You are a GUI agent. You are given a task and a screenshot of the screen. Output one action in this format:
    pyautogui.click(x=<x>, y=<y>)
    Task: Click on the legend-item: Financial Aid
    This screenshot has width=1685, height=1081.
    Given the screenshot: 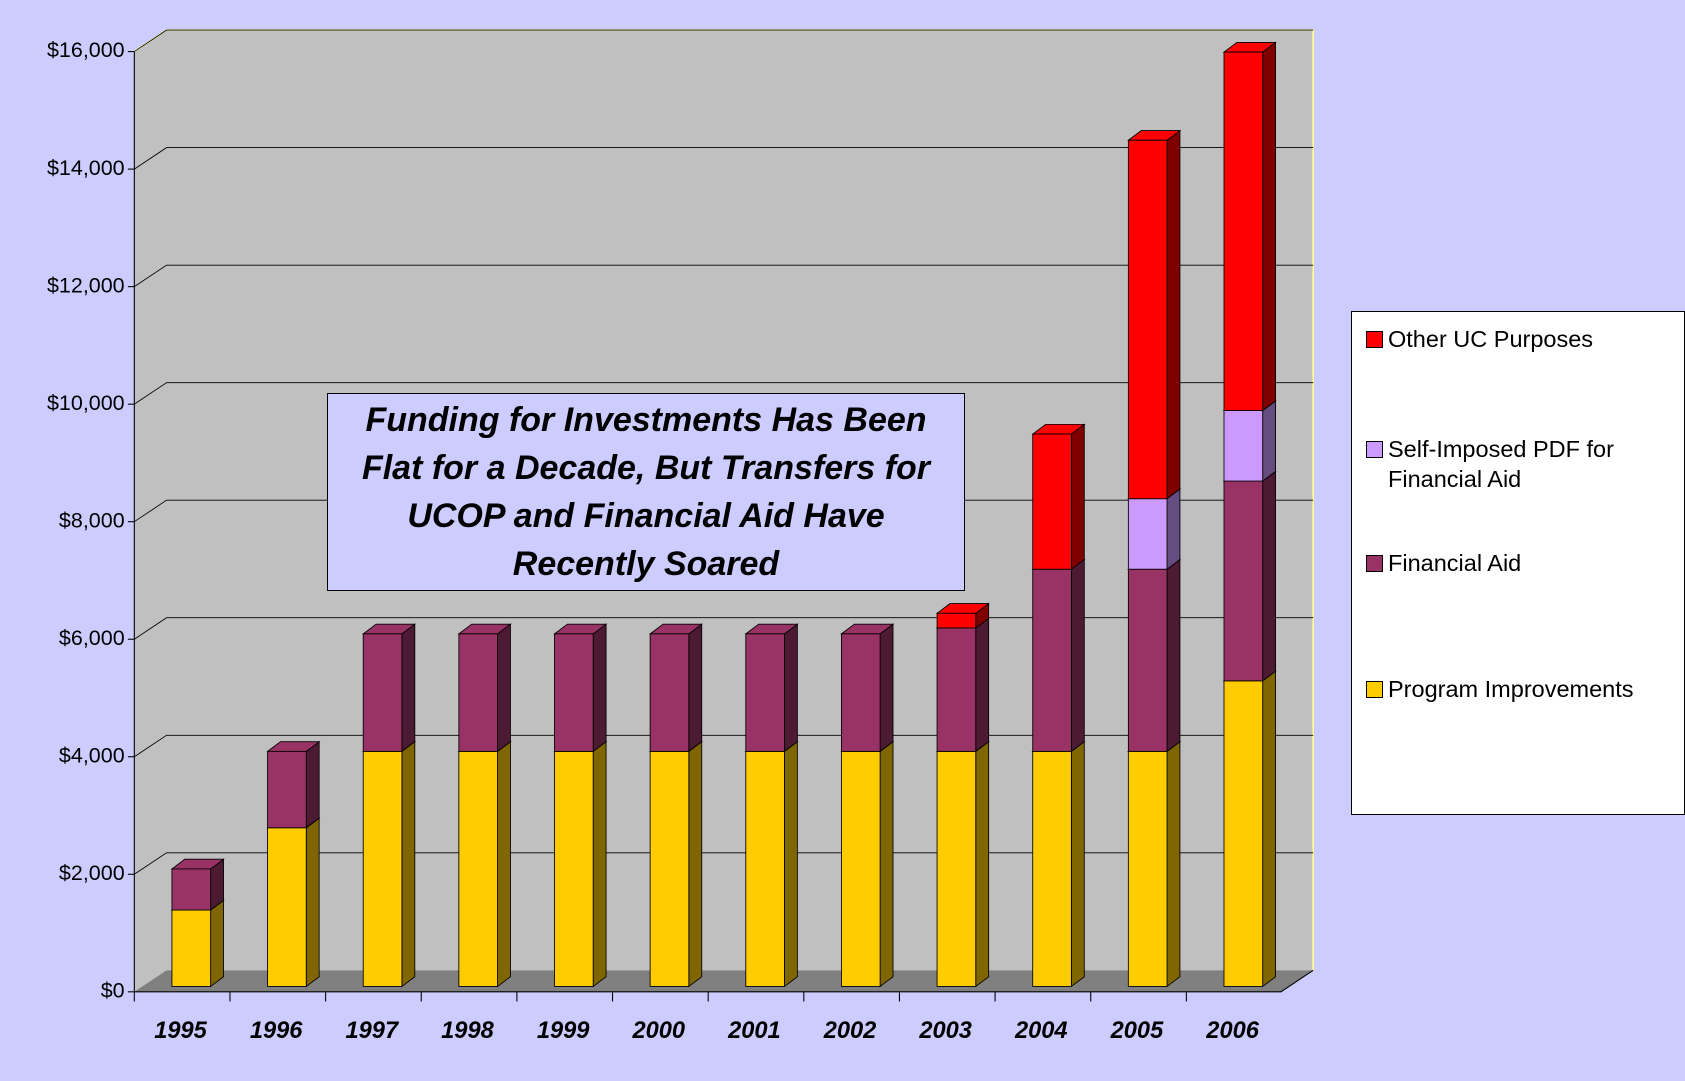 What is the action you would take?
    pyautogui.click(x=1518, y=563)
    